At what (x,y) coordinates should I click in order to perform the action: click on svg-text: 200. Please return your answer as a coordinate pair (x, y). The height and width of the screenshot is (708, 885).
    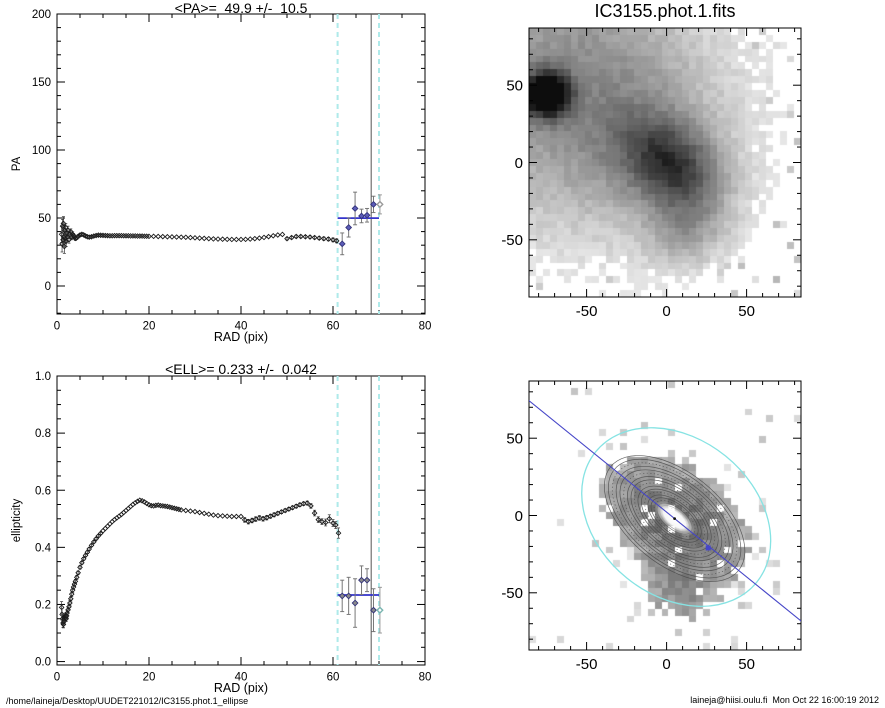
    Looking at the image, I should click on (41, 15).